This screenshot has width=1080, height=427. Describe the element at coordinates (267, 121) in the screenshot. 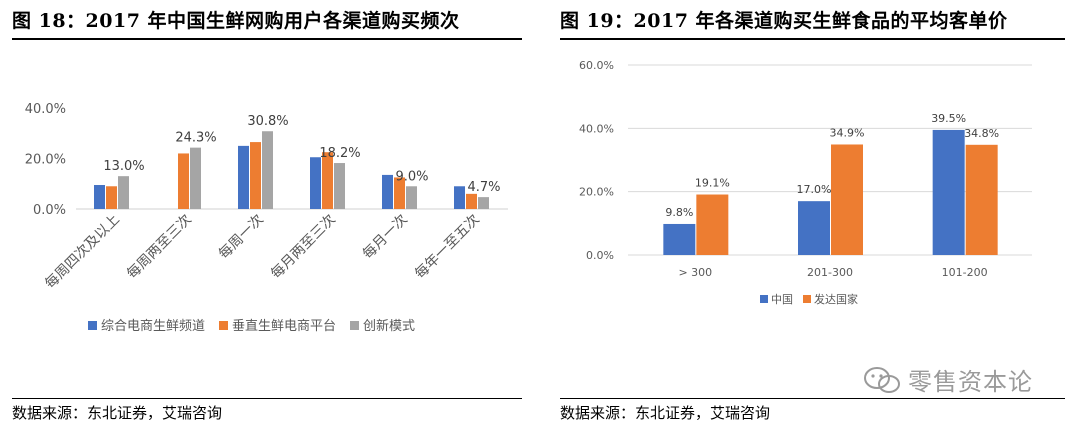

I see `left-data-label: 30.8%` at that location.